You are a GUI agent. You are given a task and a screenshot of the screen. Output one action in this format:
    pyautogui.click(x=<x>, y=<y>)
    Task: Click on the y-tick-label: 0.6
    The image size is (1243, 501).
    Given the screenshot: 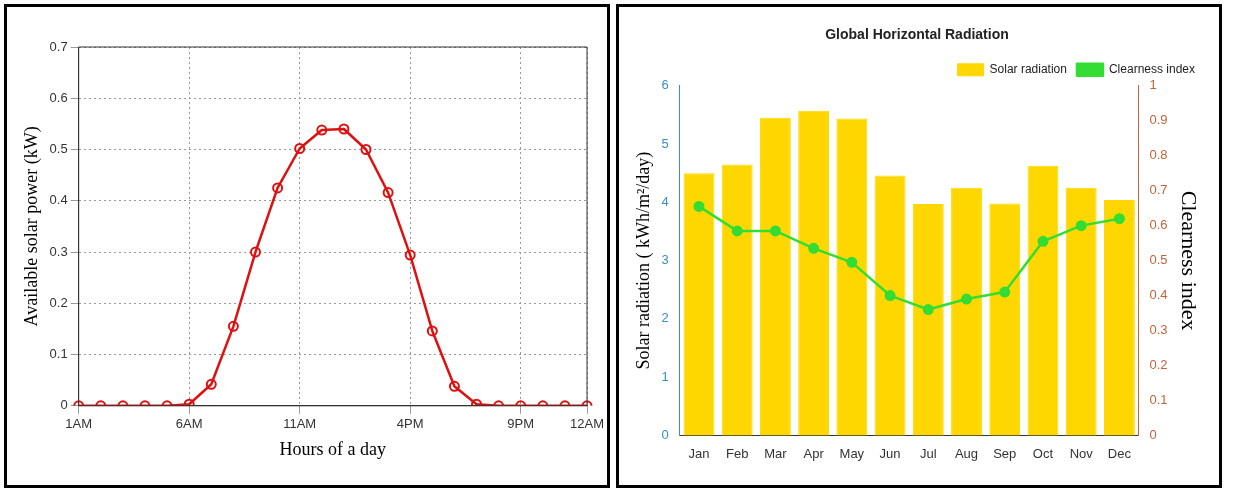 What is the action you would take?
    pyautogui.click(x=58, y=97)
    